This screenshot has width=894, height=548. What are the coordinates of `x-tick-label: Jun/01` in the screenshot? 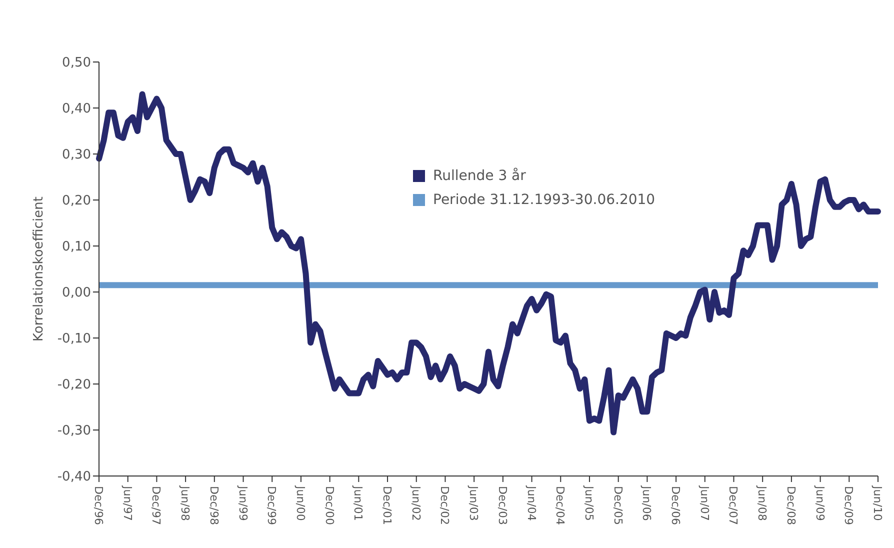 It's located at (358, 503).